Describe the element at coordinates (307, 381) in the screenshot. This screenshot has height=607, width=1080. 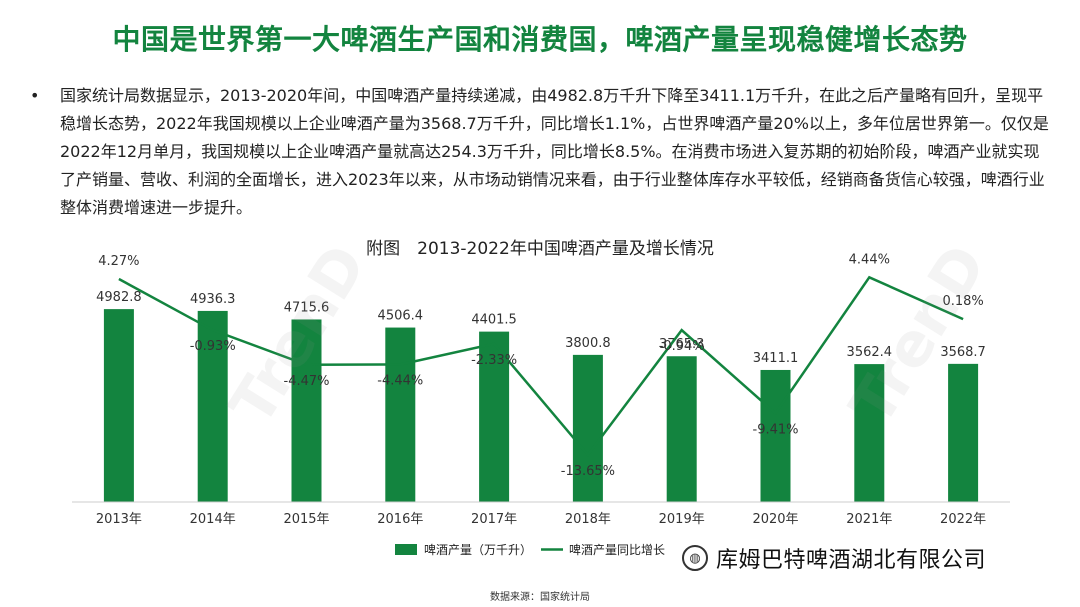
I see `growth-value-label-2: -4.47%` at that location.